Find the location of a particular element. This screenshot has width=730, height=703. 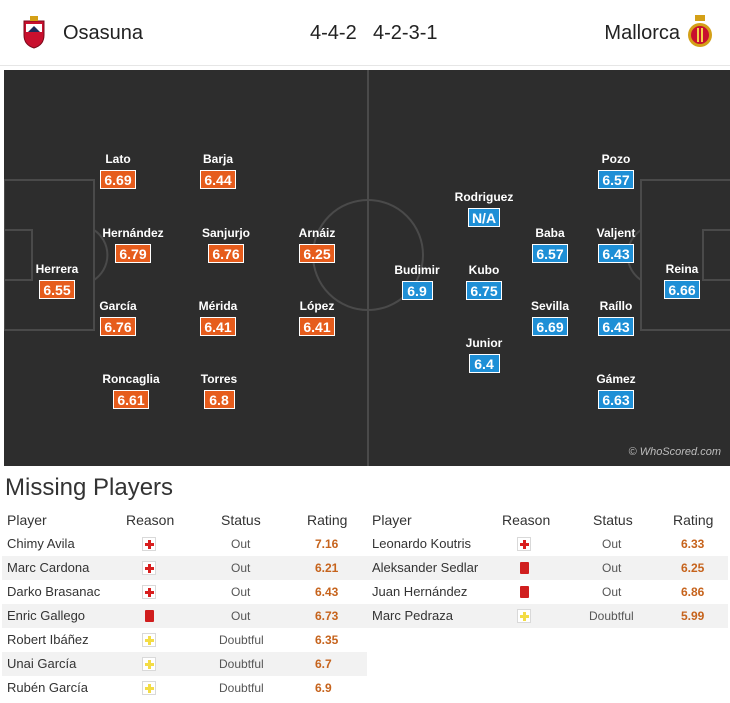

missing-rating: 6.21 is located at coordinates (327, 568).